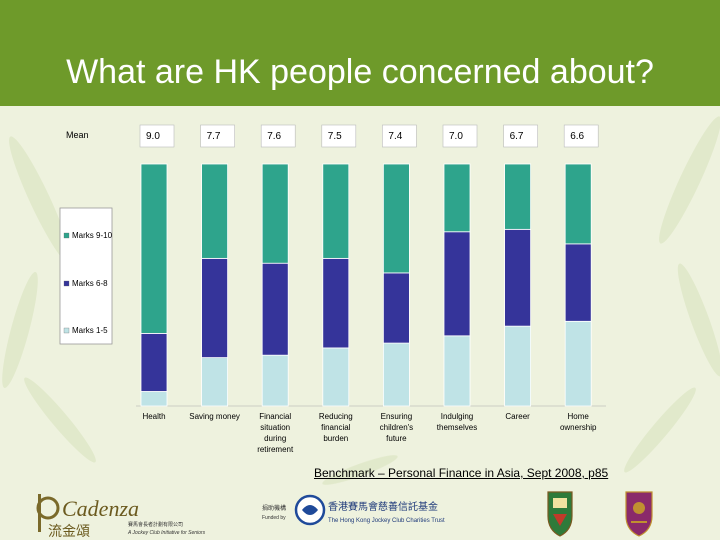  I want to click on cadenza-chinese-text: 流金頌, so click(69, 531).